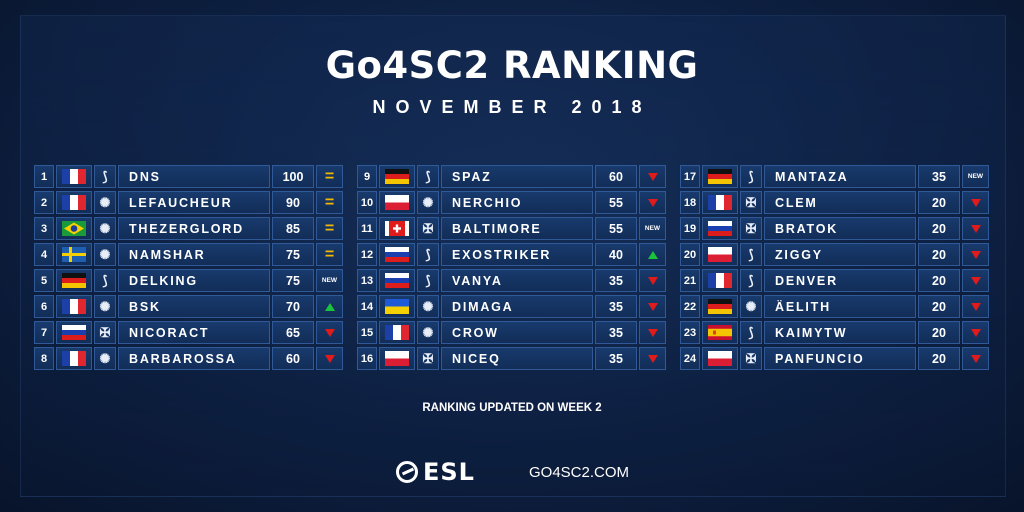 This screenshot has width=1024, height=512. I want to click on player-points: 85, so click(293, 228).